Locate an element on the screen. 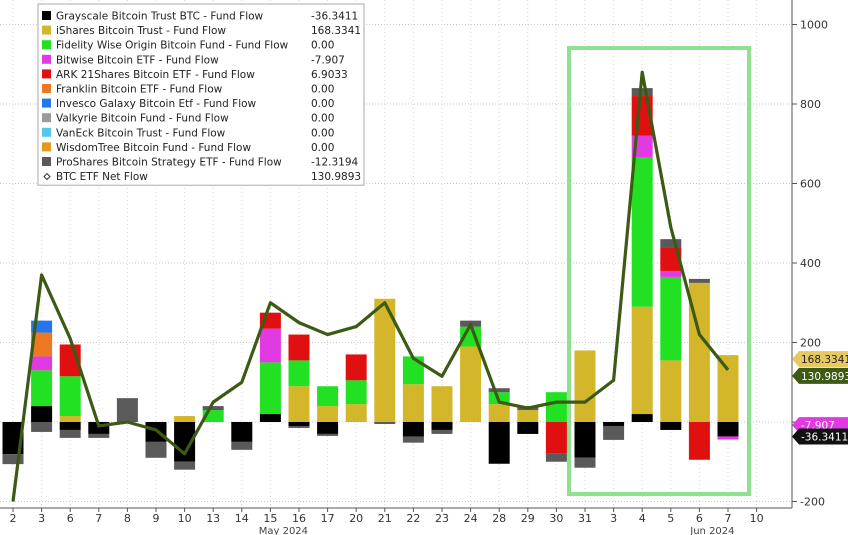 The image size is (848, 535). value-flag: -36.3411 is located at coordinates (820, 436).